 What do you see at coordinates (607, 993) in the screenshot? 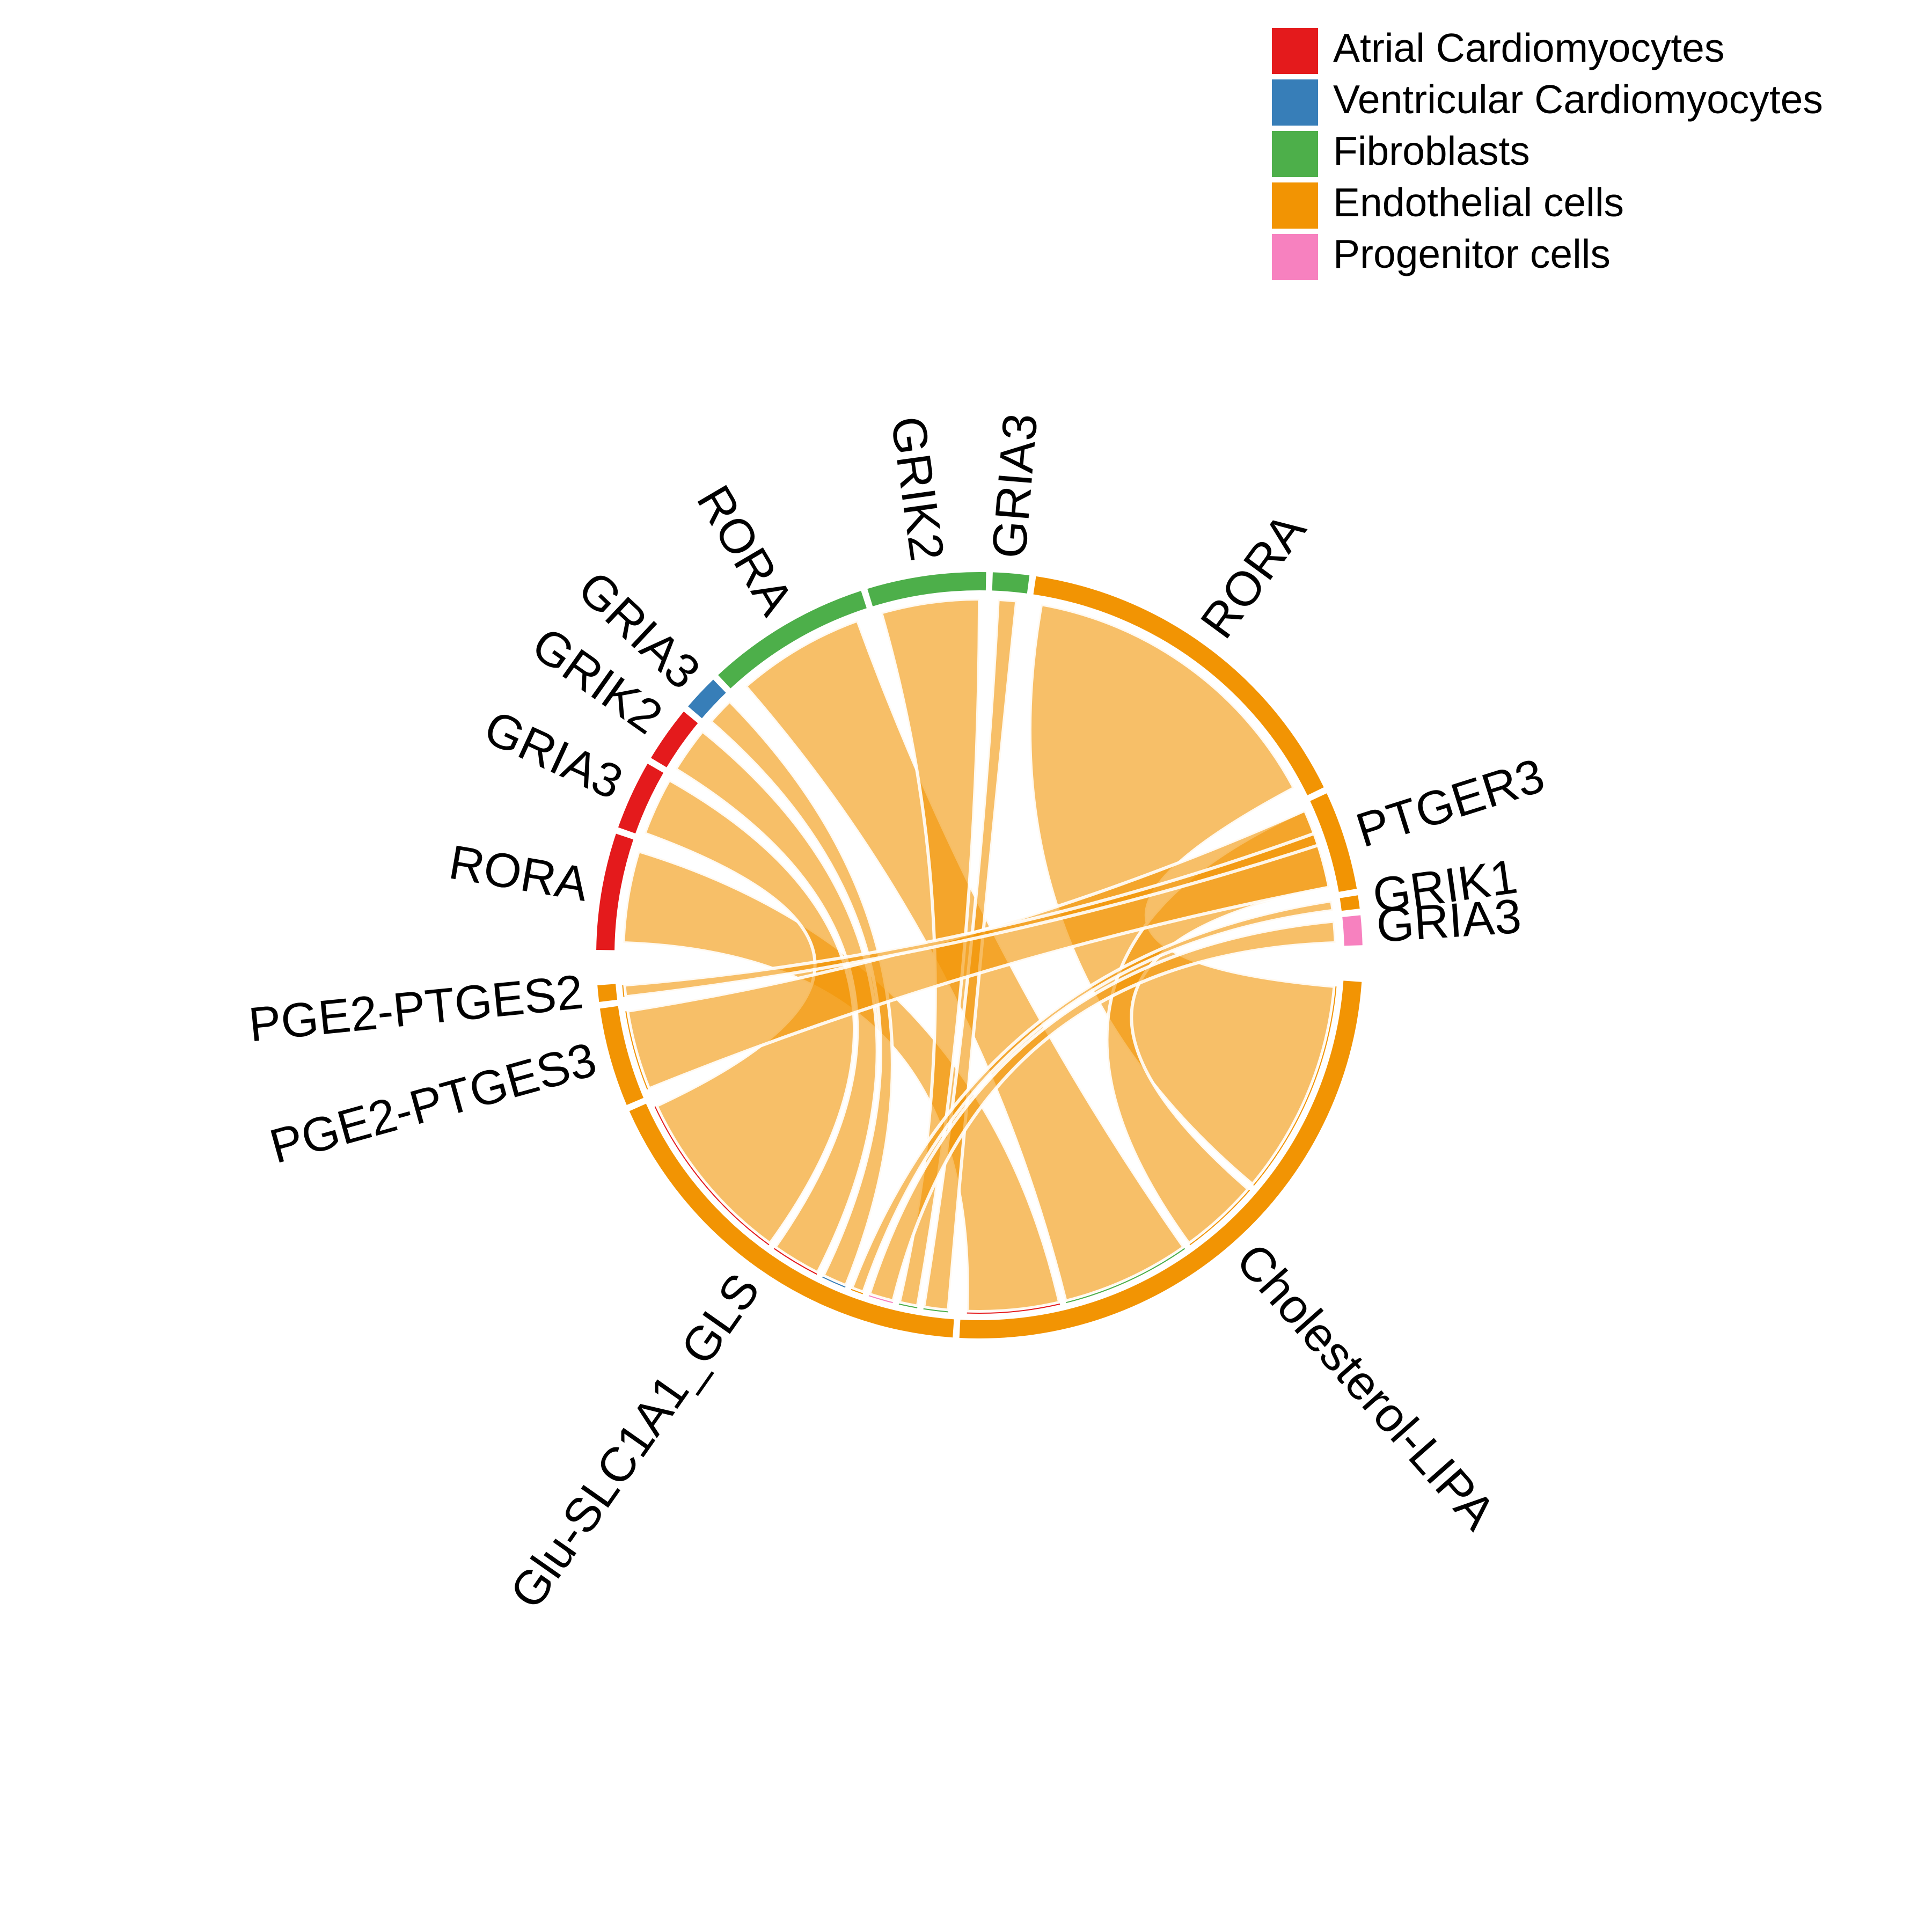
I see `sector-arc-pge2_ptges2` at bounding box center [607, 993].